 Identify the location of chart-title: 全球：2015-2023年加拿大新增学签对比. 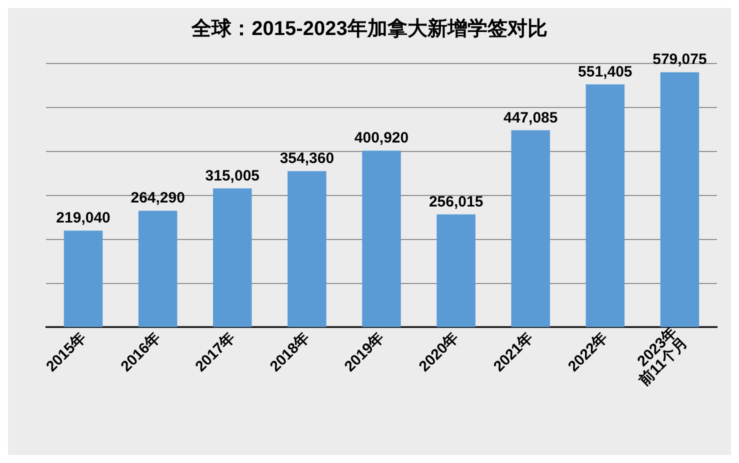
(369, 28).